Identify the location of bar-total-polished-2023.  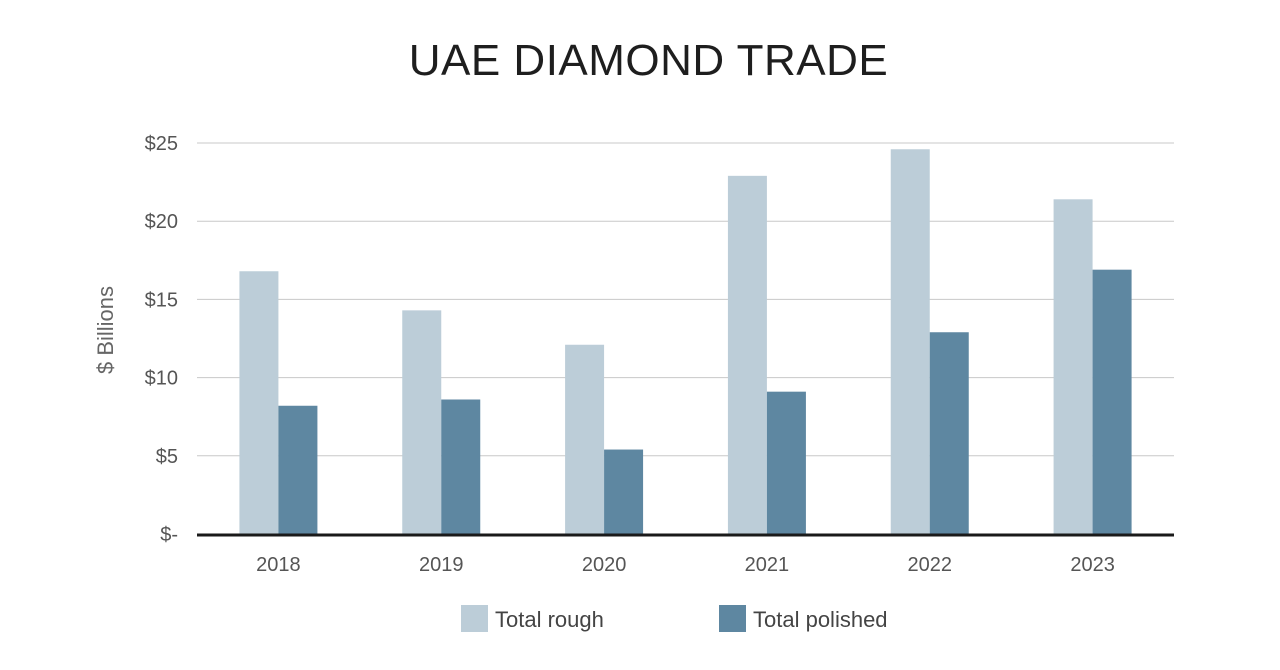
(1112, 401).